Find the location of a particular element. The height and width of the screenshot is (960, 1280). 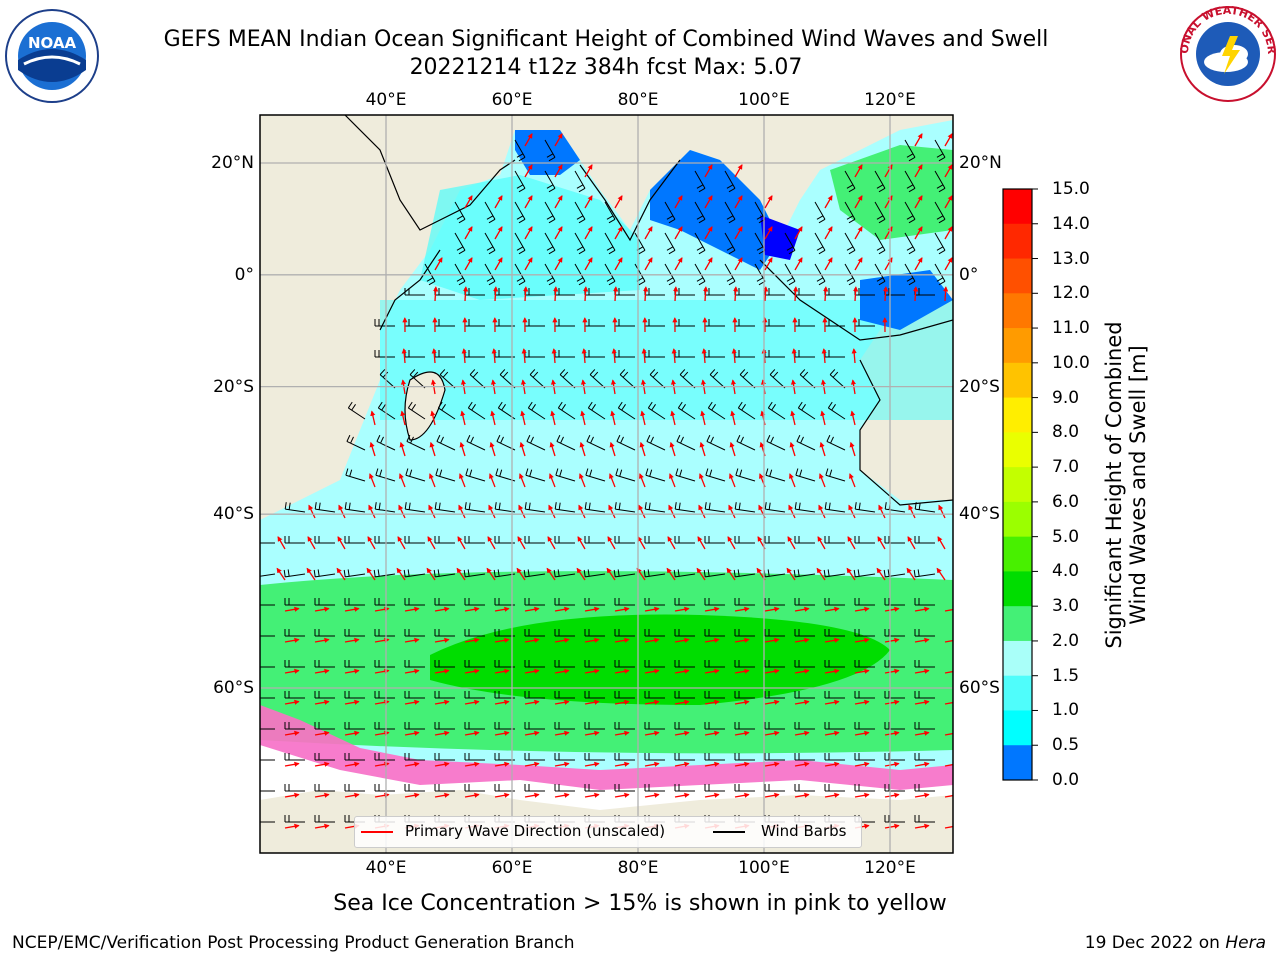

colorbar-tick-label: 12.0 is located at coordinates (1071, 293).